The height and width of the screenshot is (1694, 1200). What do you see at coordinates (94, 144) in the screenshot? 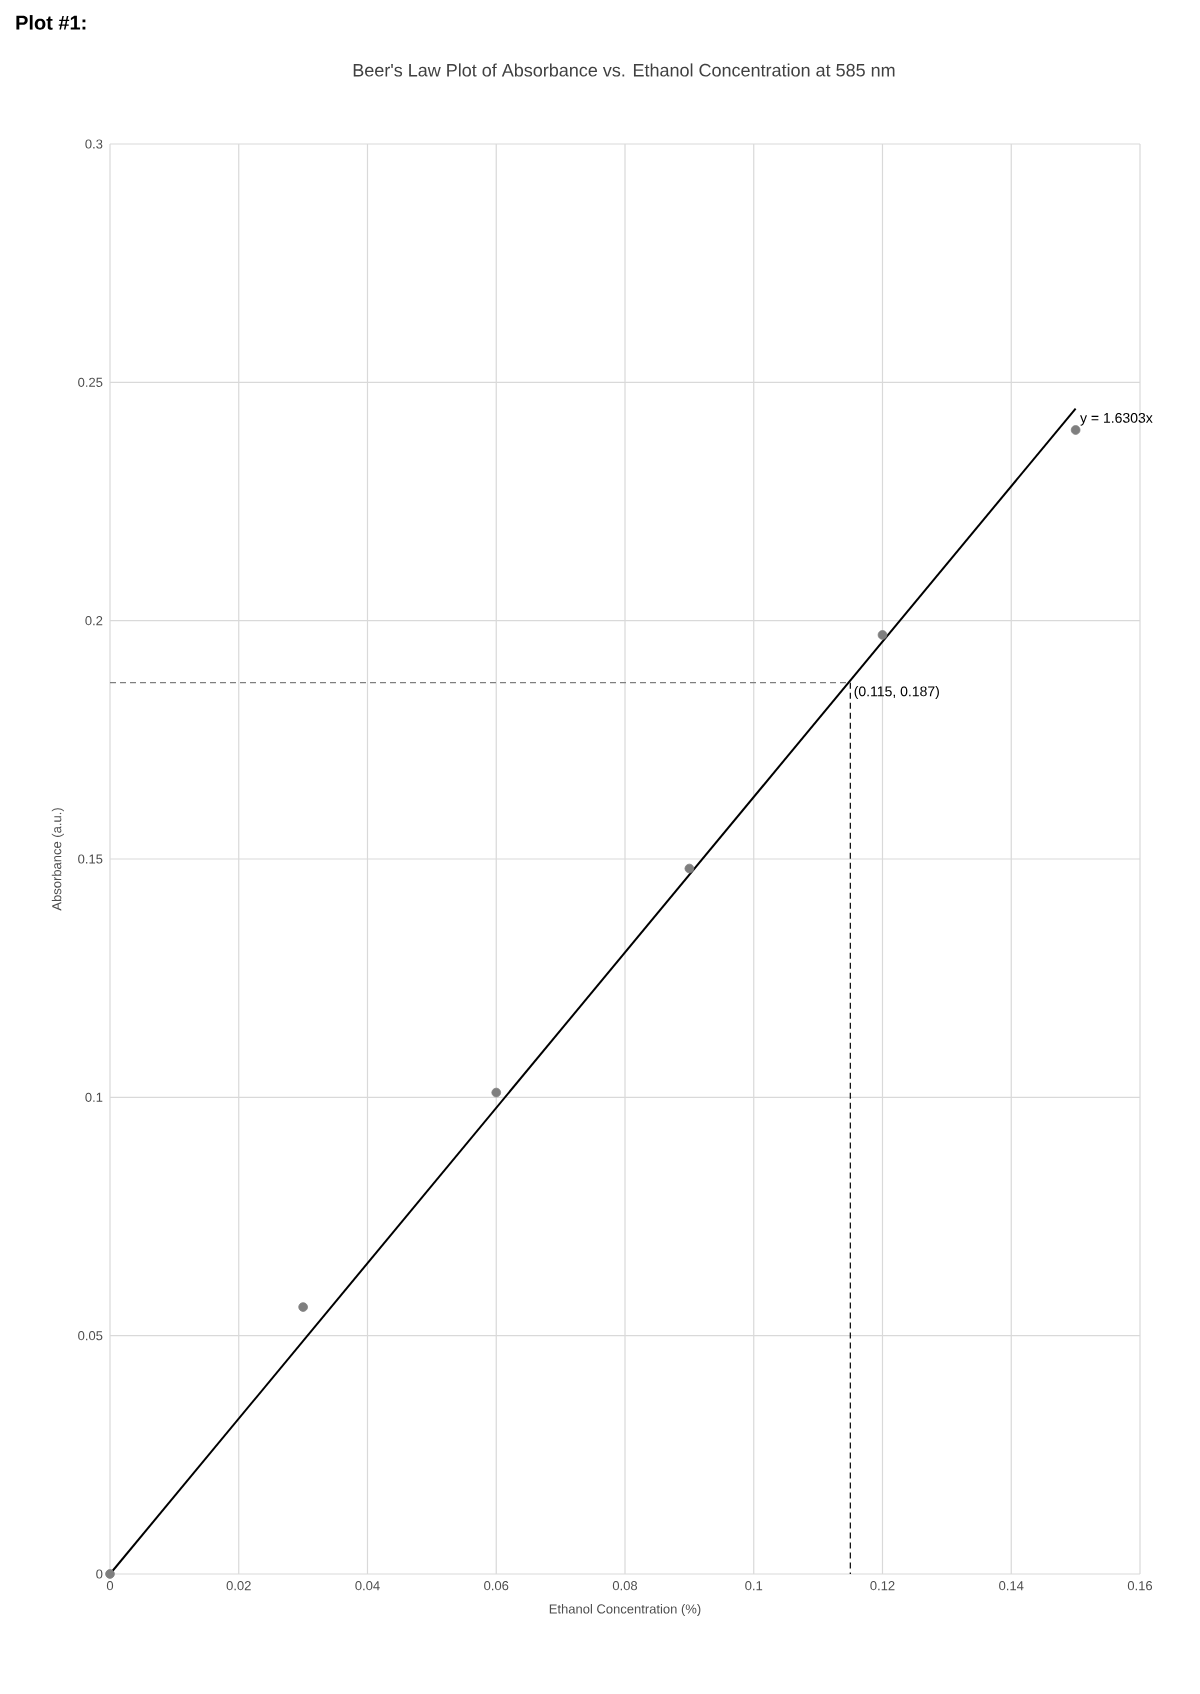
I see `y-tick-label: 0.3` at bounding box center [94, 144].